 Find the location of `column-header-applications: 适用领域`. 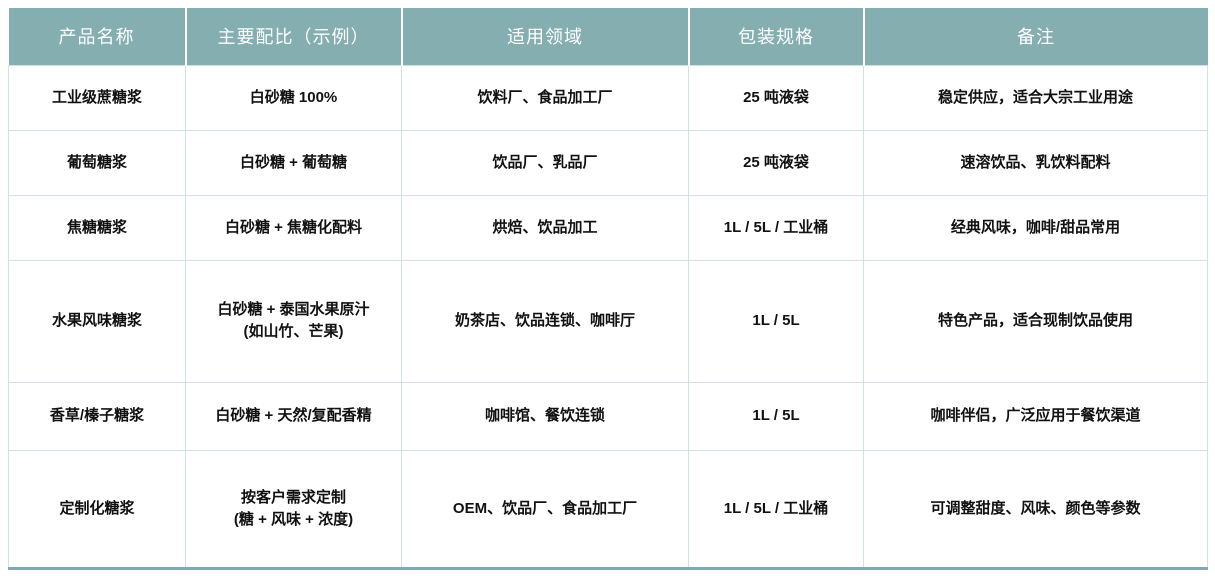

column-header-applications: 适用领域 is located at coordinates (545, 36).